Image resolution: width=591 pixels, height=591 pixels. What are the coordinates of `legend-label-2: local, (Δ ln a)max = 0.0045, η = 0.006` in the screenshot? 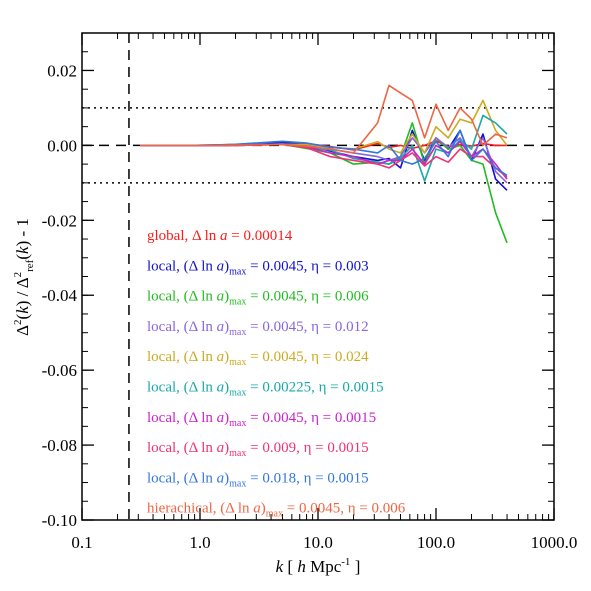 It's located at (258, 298).